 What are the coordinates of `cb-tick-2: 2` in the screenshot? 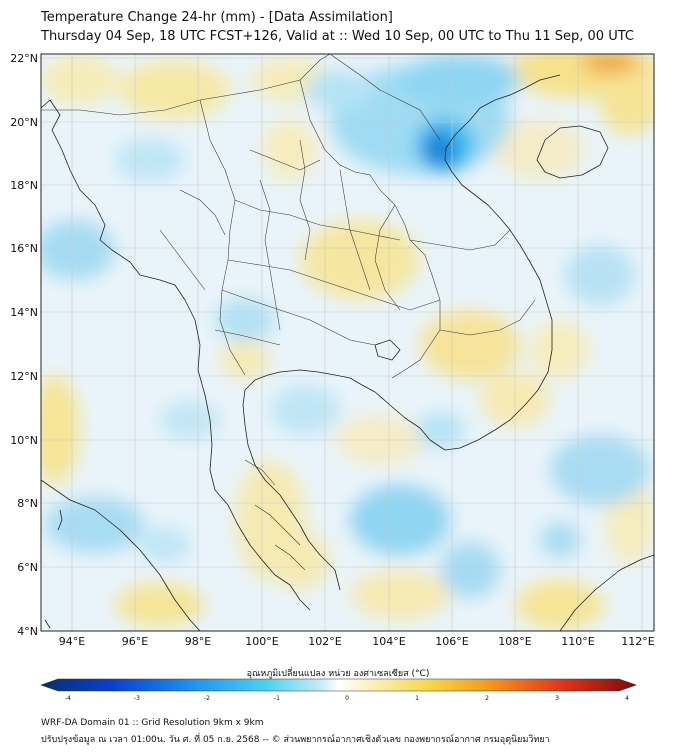 It's located at (487, 698).